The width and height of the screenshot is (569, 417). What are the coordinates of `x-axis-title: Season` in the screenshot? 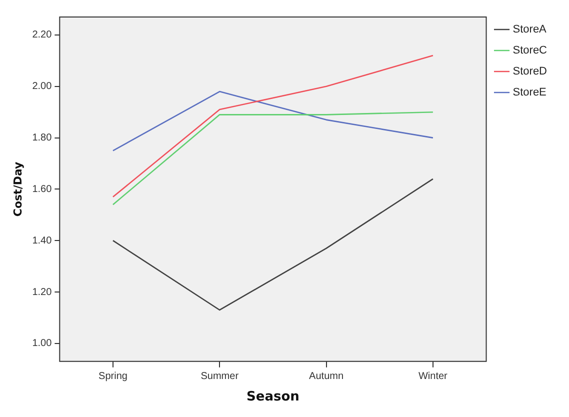 It's located at (273, 397).